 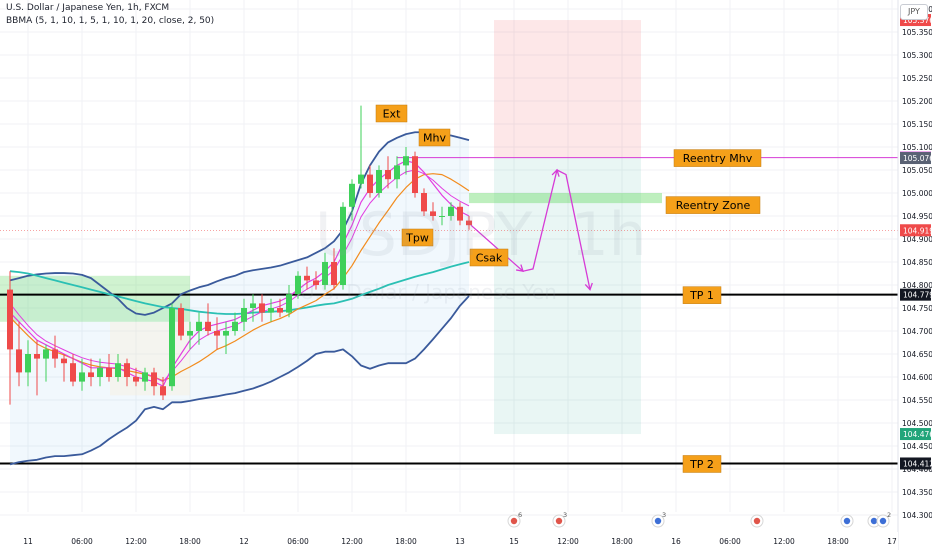 I want to click on label-reentry-mhv-bg, so click(x=717, y=158).